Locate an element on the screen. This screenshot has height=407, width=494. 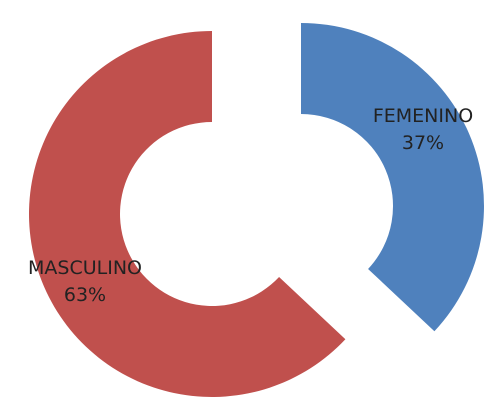
slice-label-masculino: MASCULINO is located at coordinates (85, 268).